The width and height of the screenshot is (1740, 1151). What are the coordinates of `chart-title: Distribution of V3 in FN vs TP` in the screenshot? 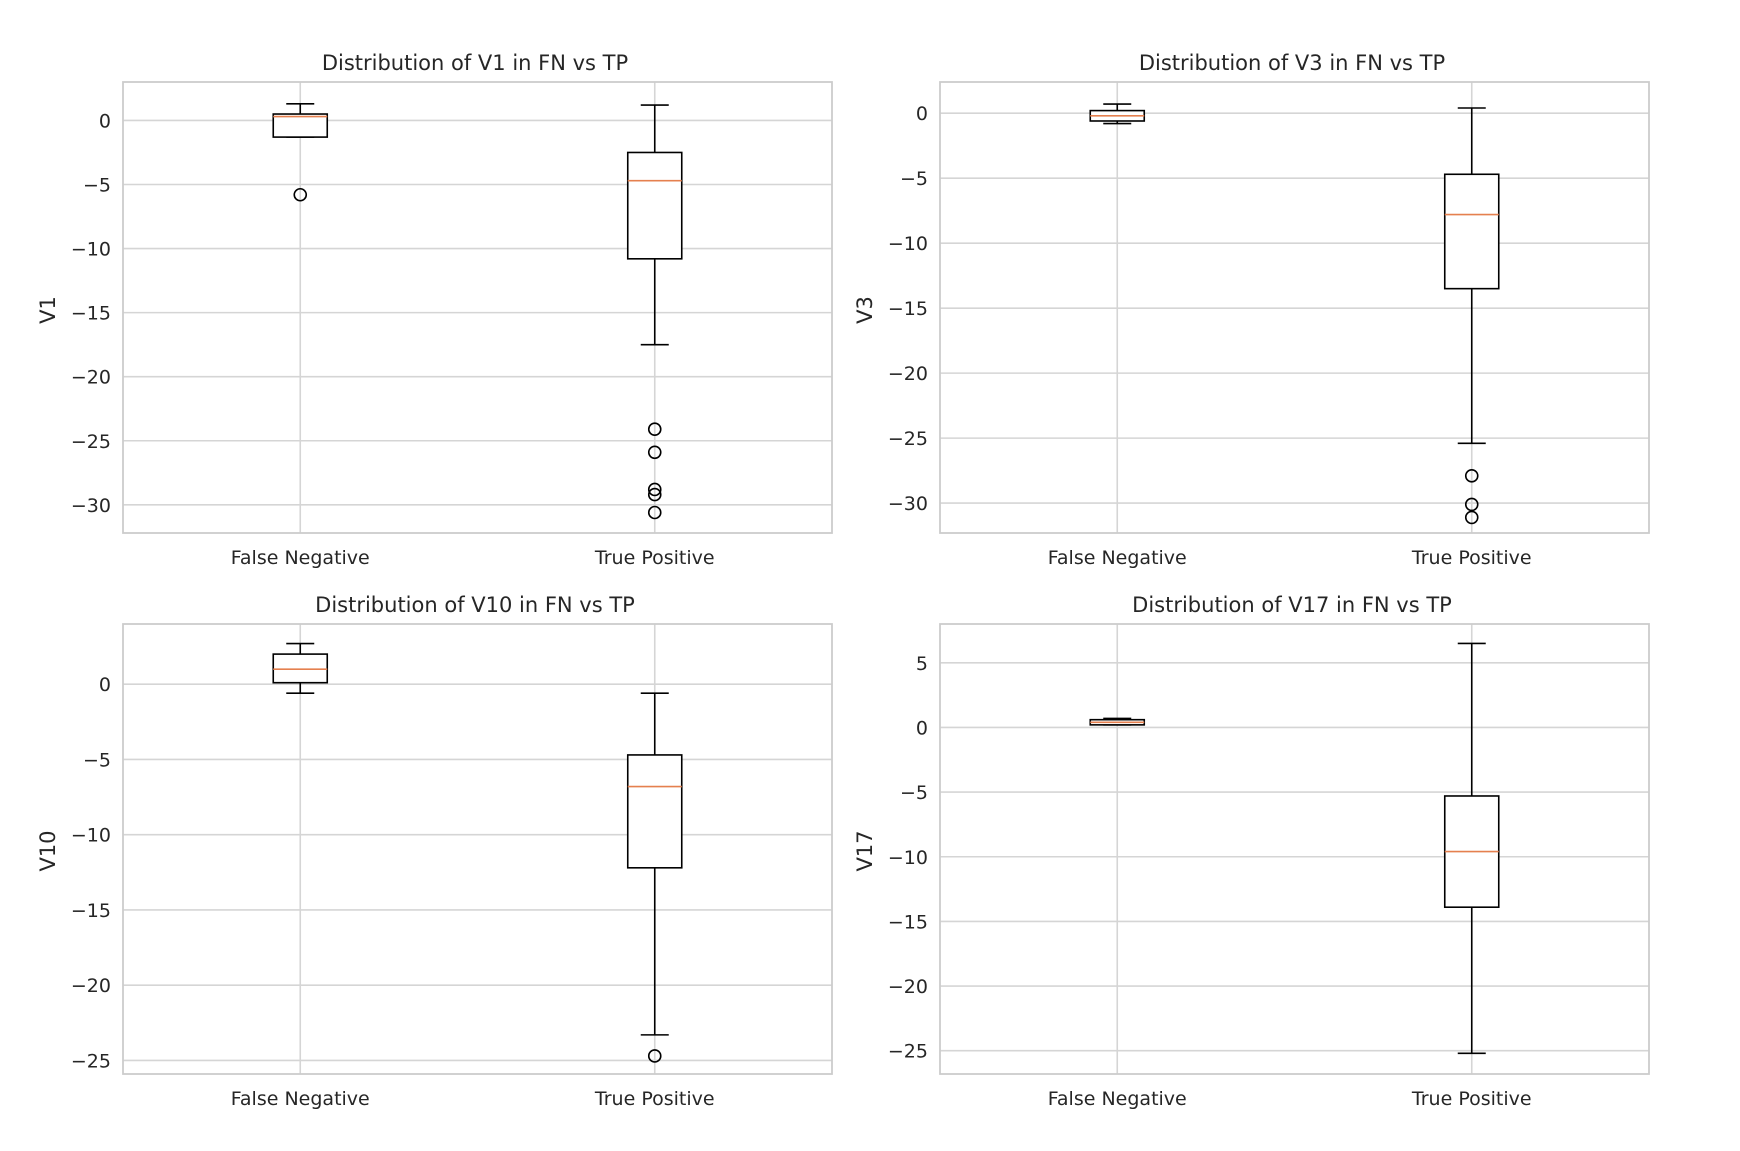 It's located at (1292, 63).